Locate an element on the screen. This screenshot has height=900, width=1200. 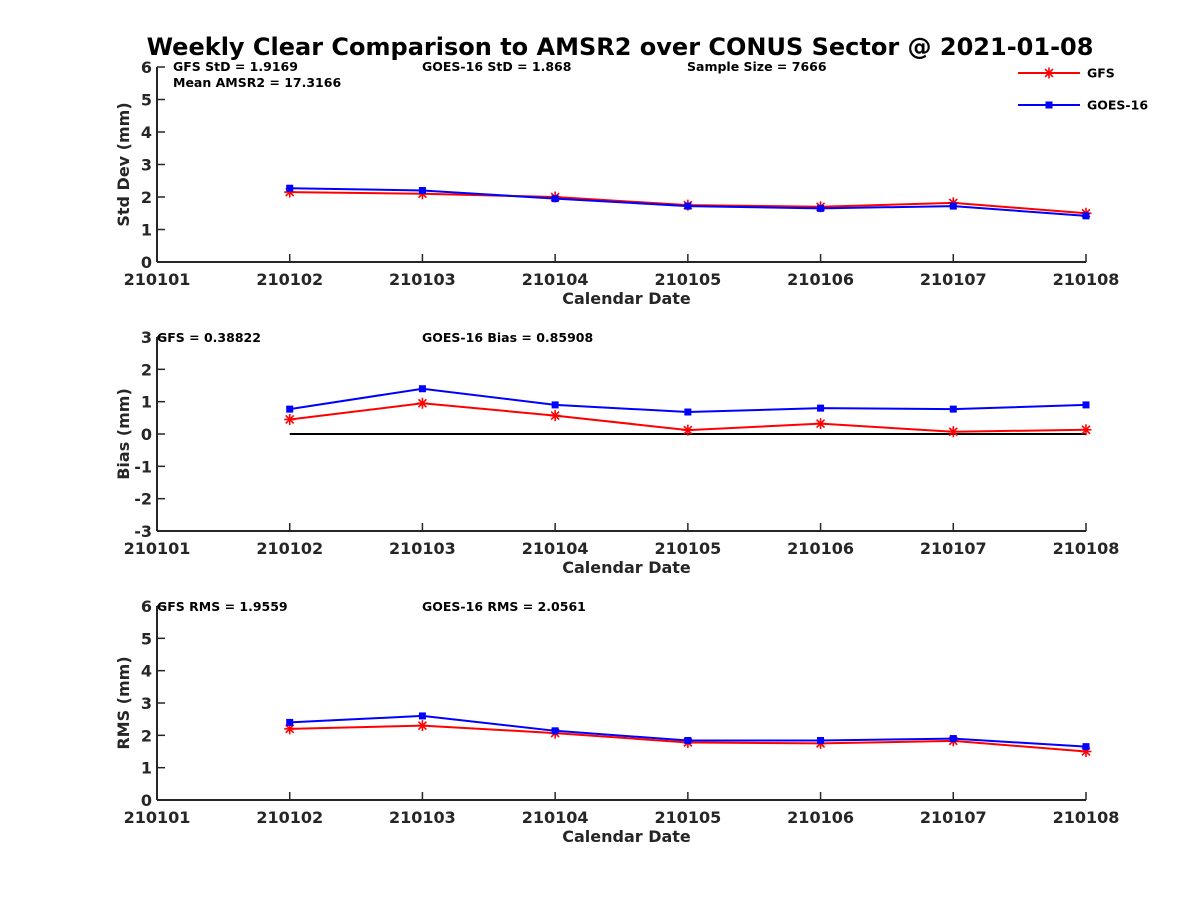
stat-annotation: Sample Size = 7666 is located at coordinates (757, 66).